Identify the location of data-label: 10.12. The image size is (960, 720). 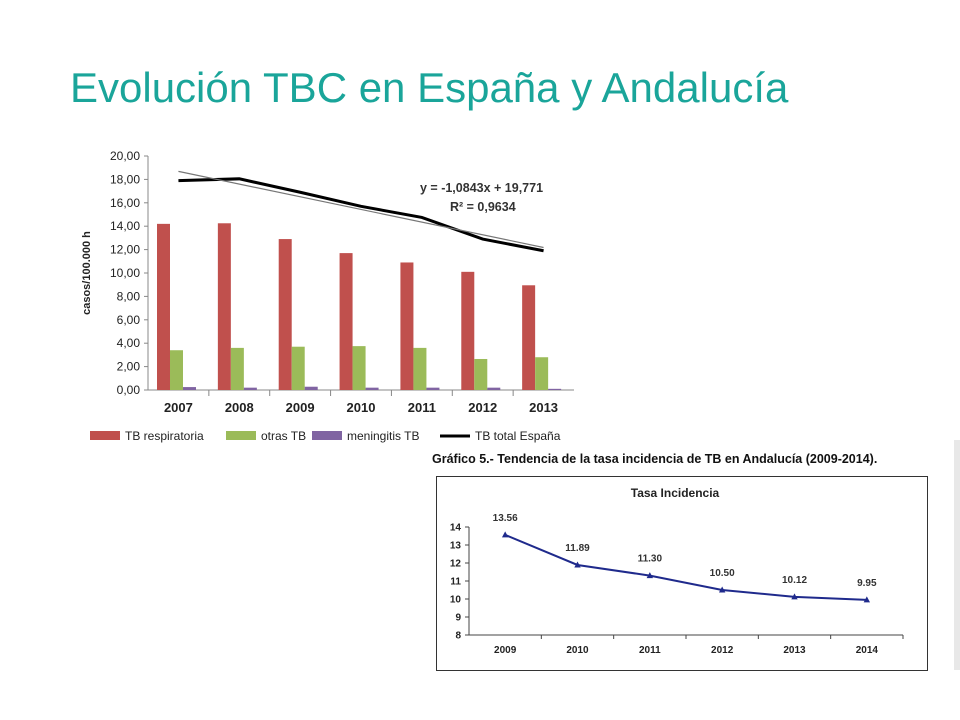
(794, 580).